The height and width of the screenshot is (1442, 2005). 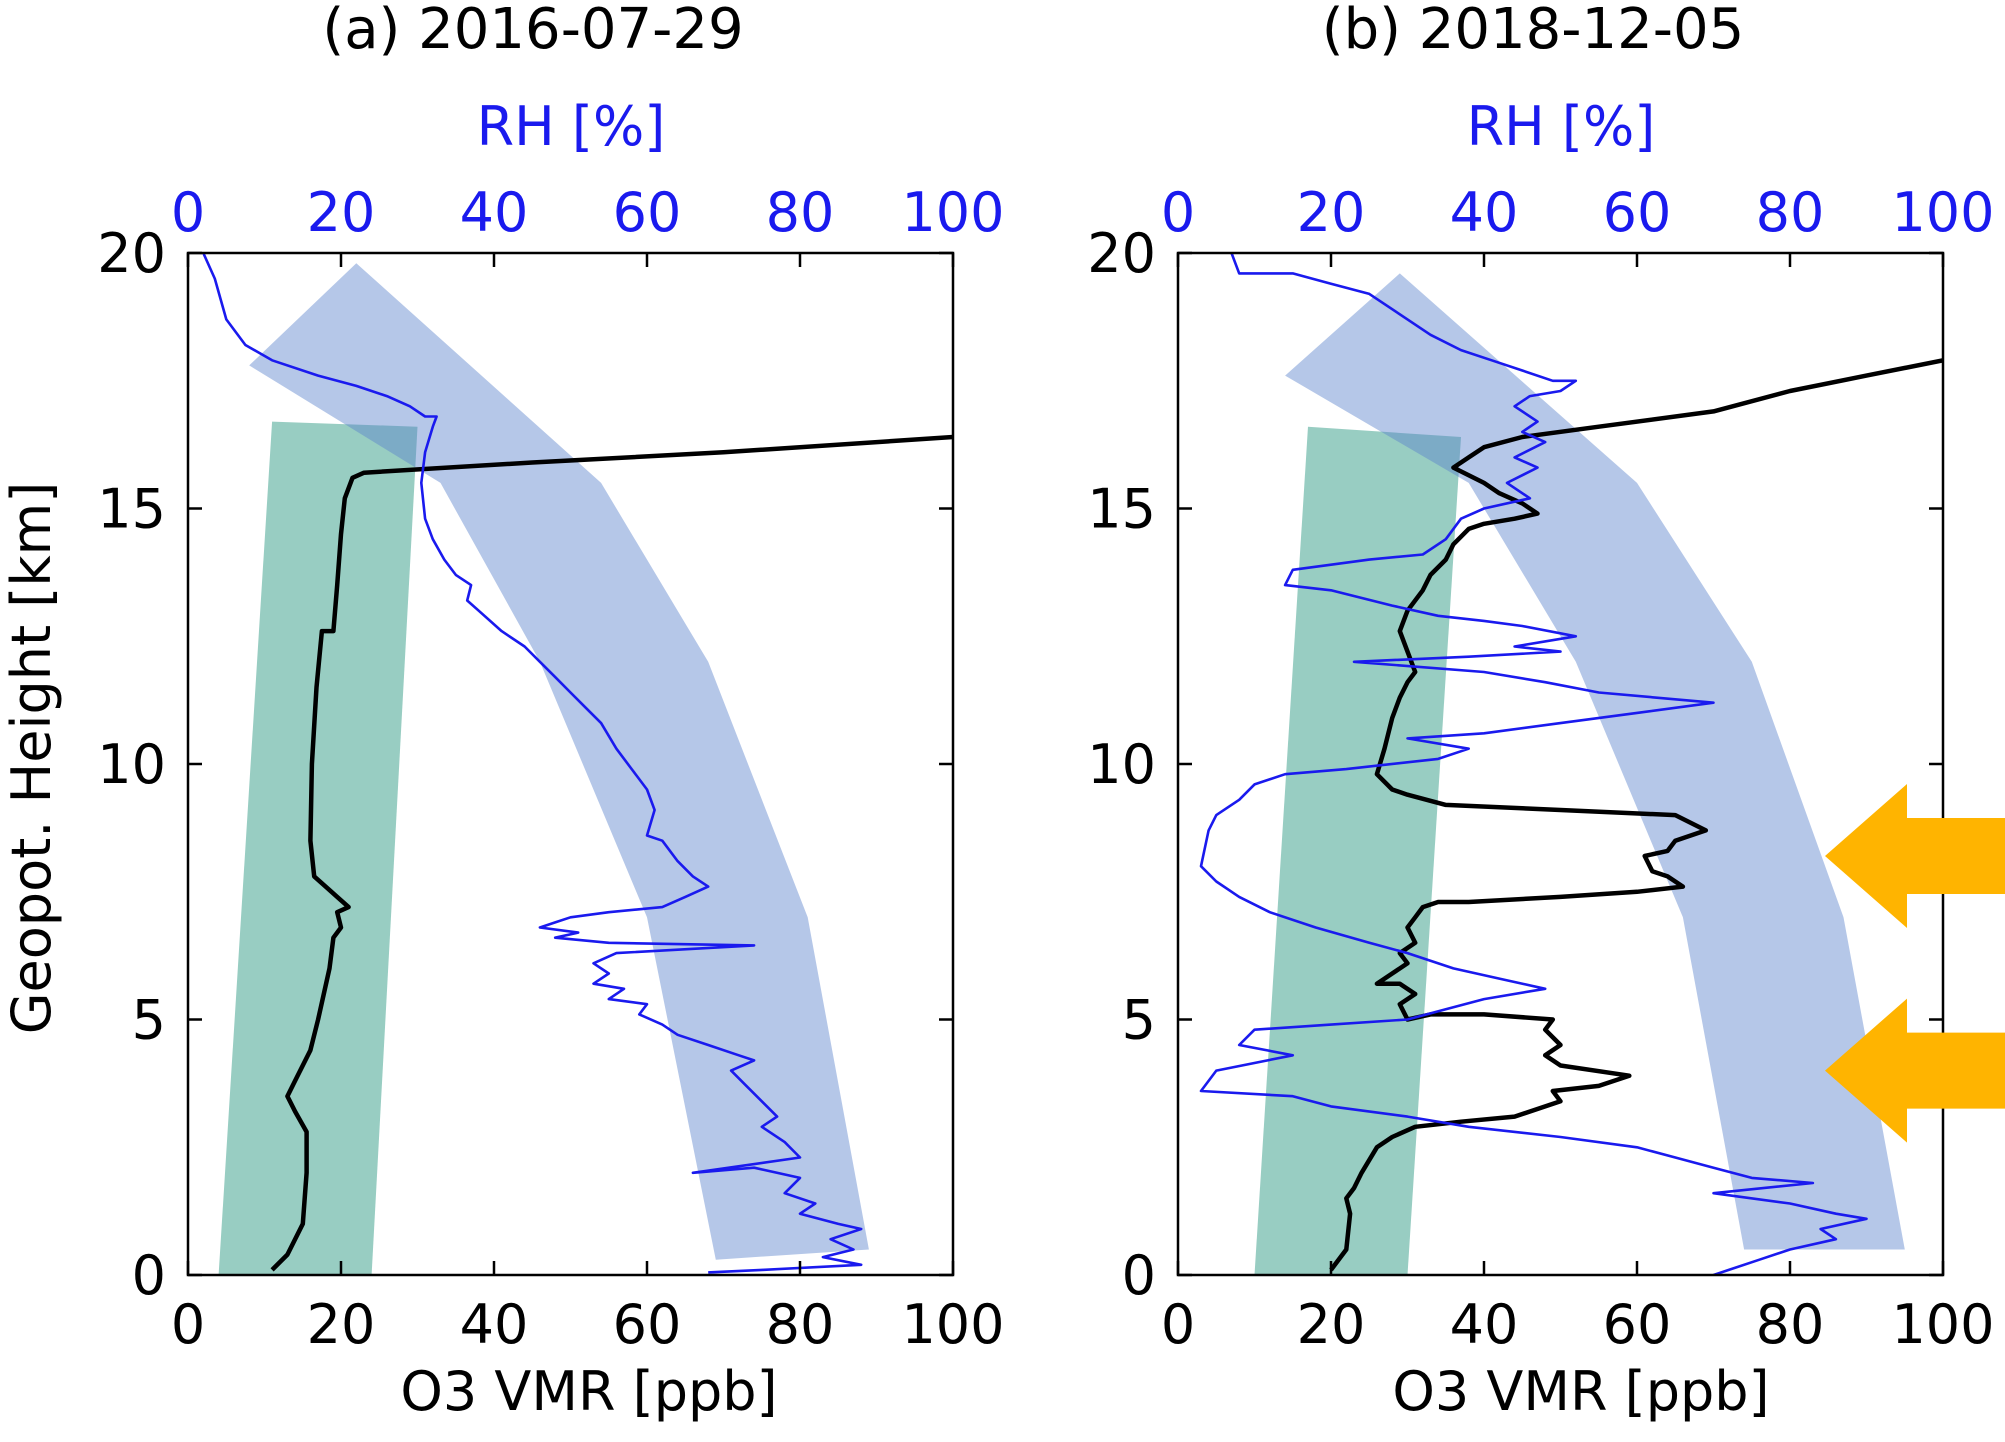 What do you see at coordinates (1790, 1324) in the screenshot?
I see `panel-b-x-tick-label: 80` at bounding box center [1790, 1324].